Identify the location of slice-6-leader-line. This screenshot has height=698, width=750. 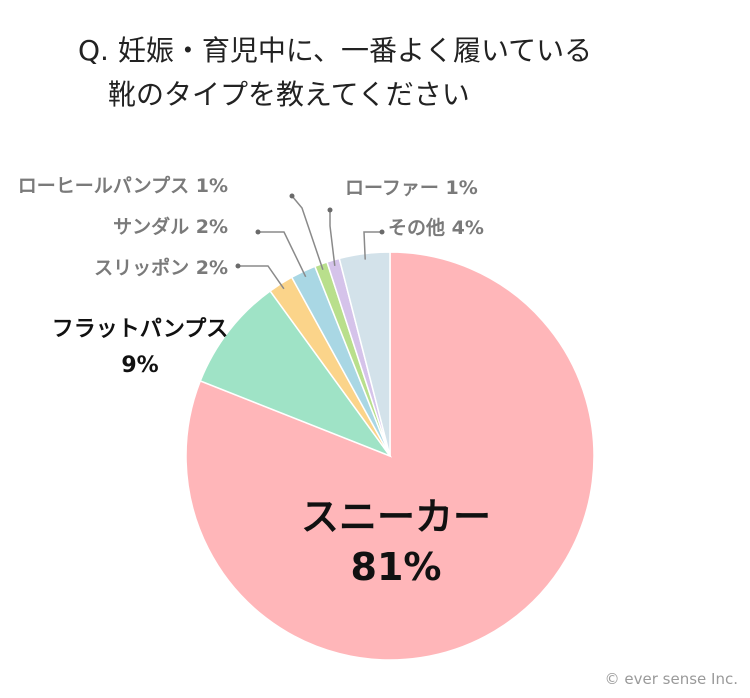
(372, 245).